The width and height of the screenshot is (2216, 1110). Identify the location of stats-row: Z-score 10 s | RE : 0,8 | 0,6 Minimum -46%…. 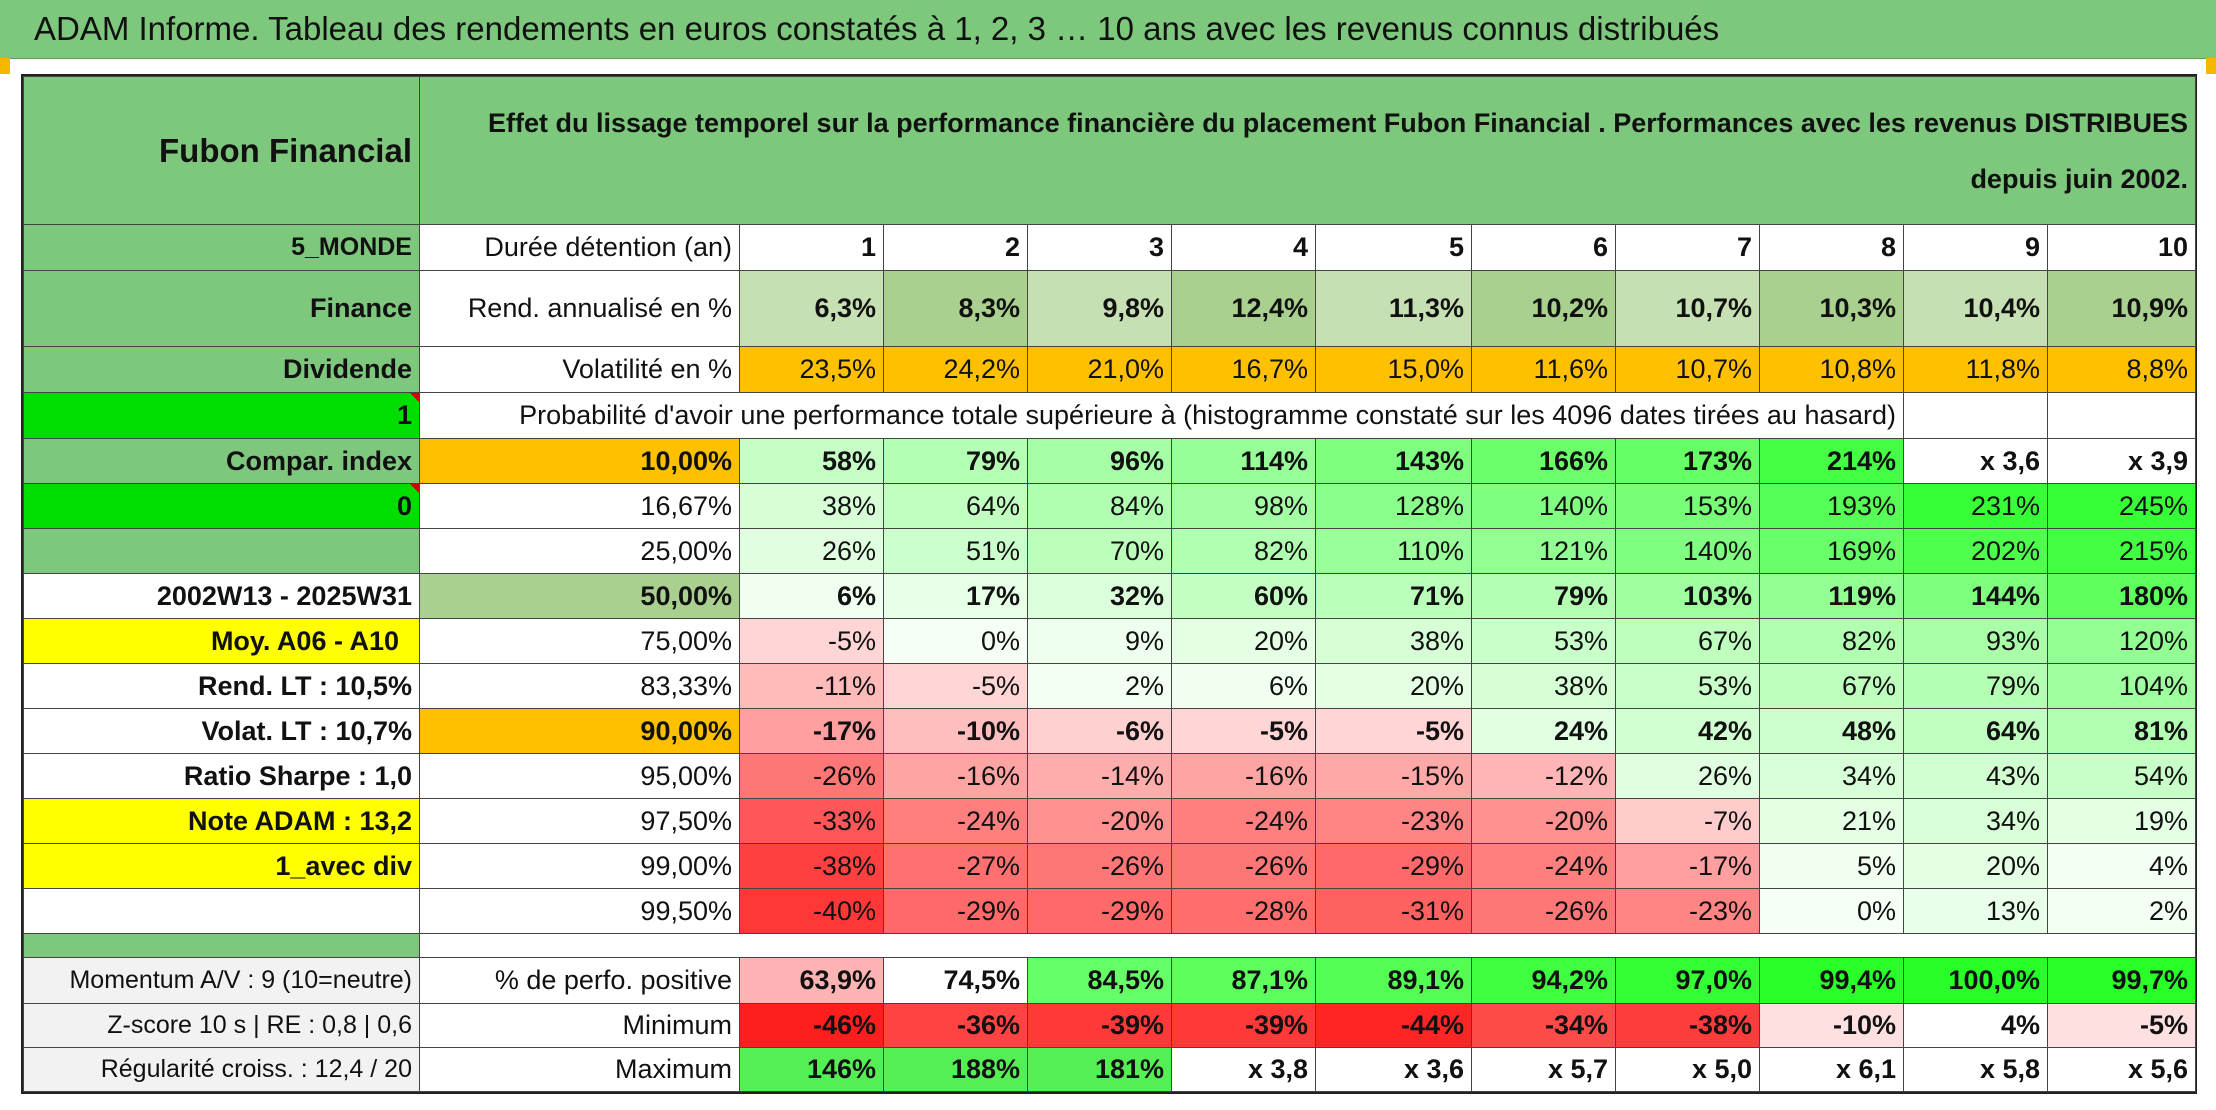
(1110, 1025).